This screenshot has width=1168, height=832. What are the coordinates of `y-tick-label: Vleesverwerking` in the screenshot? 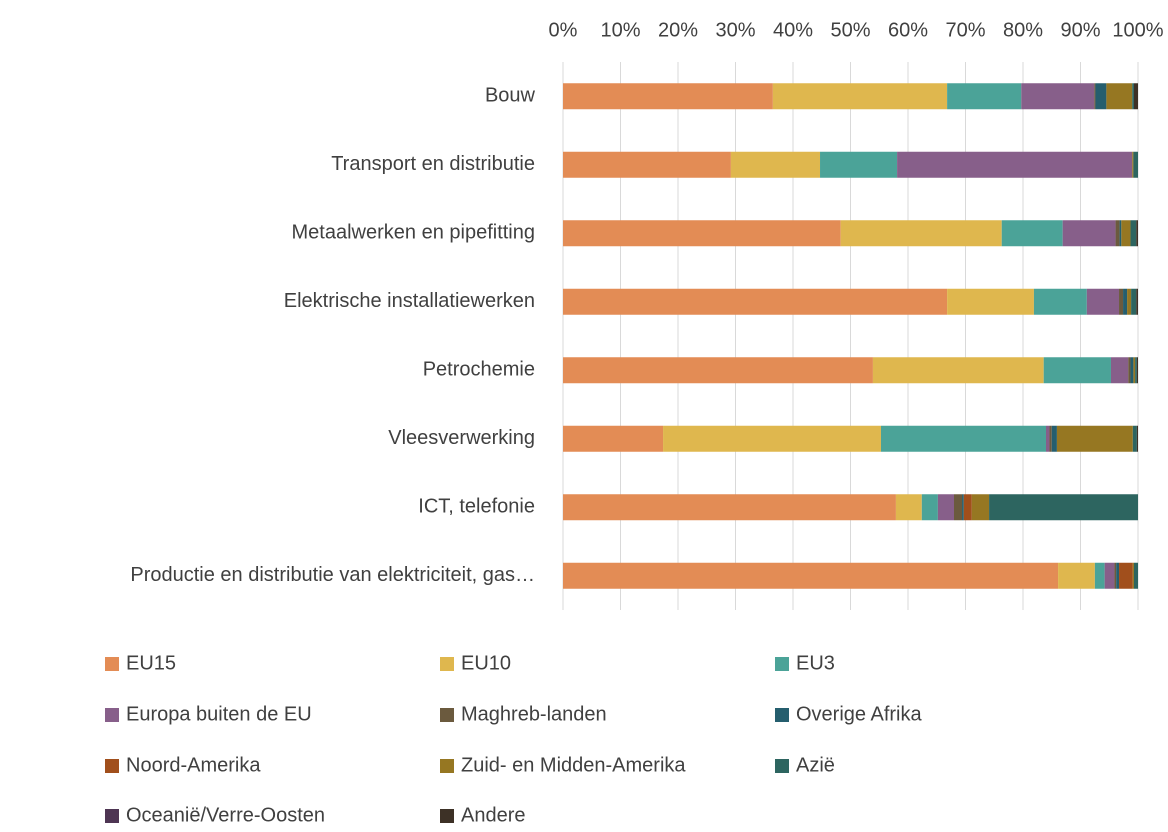 It's located at (461, 438).